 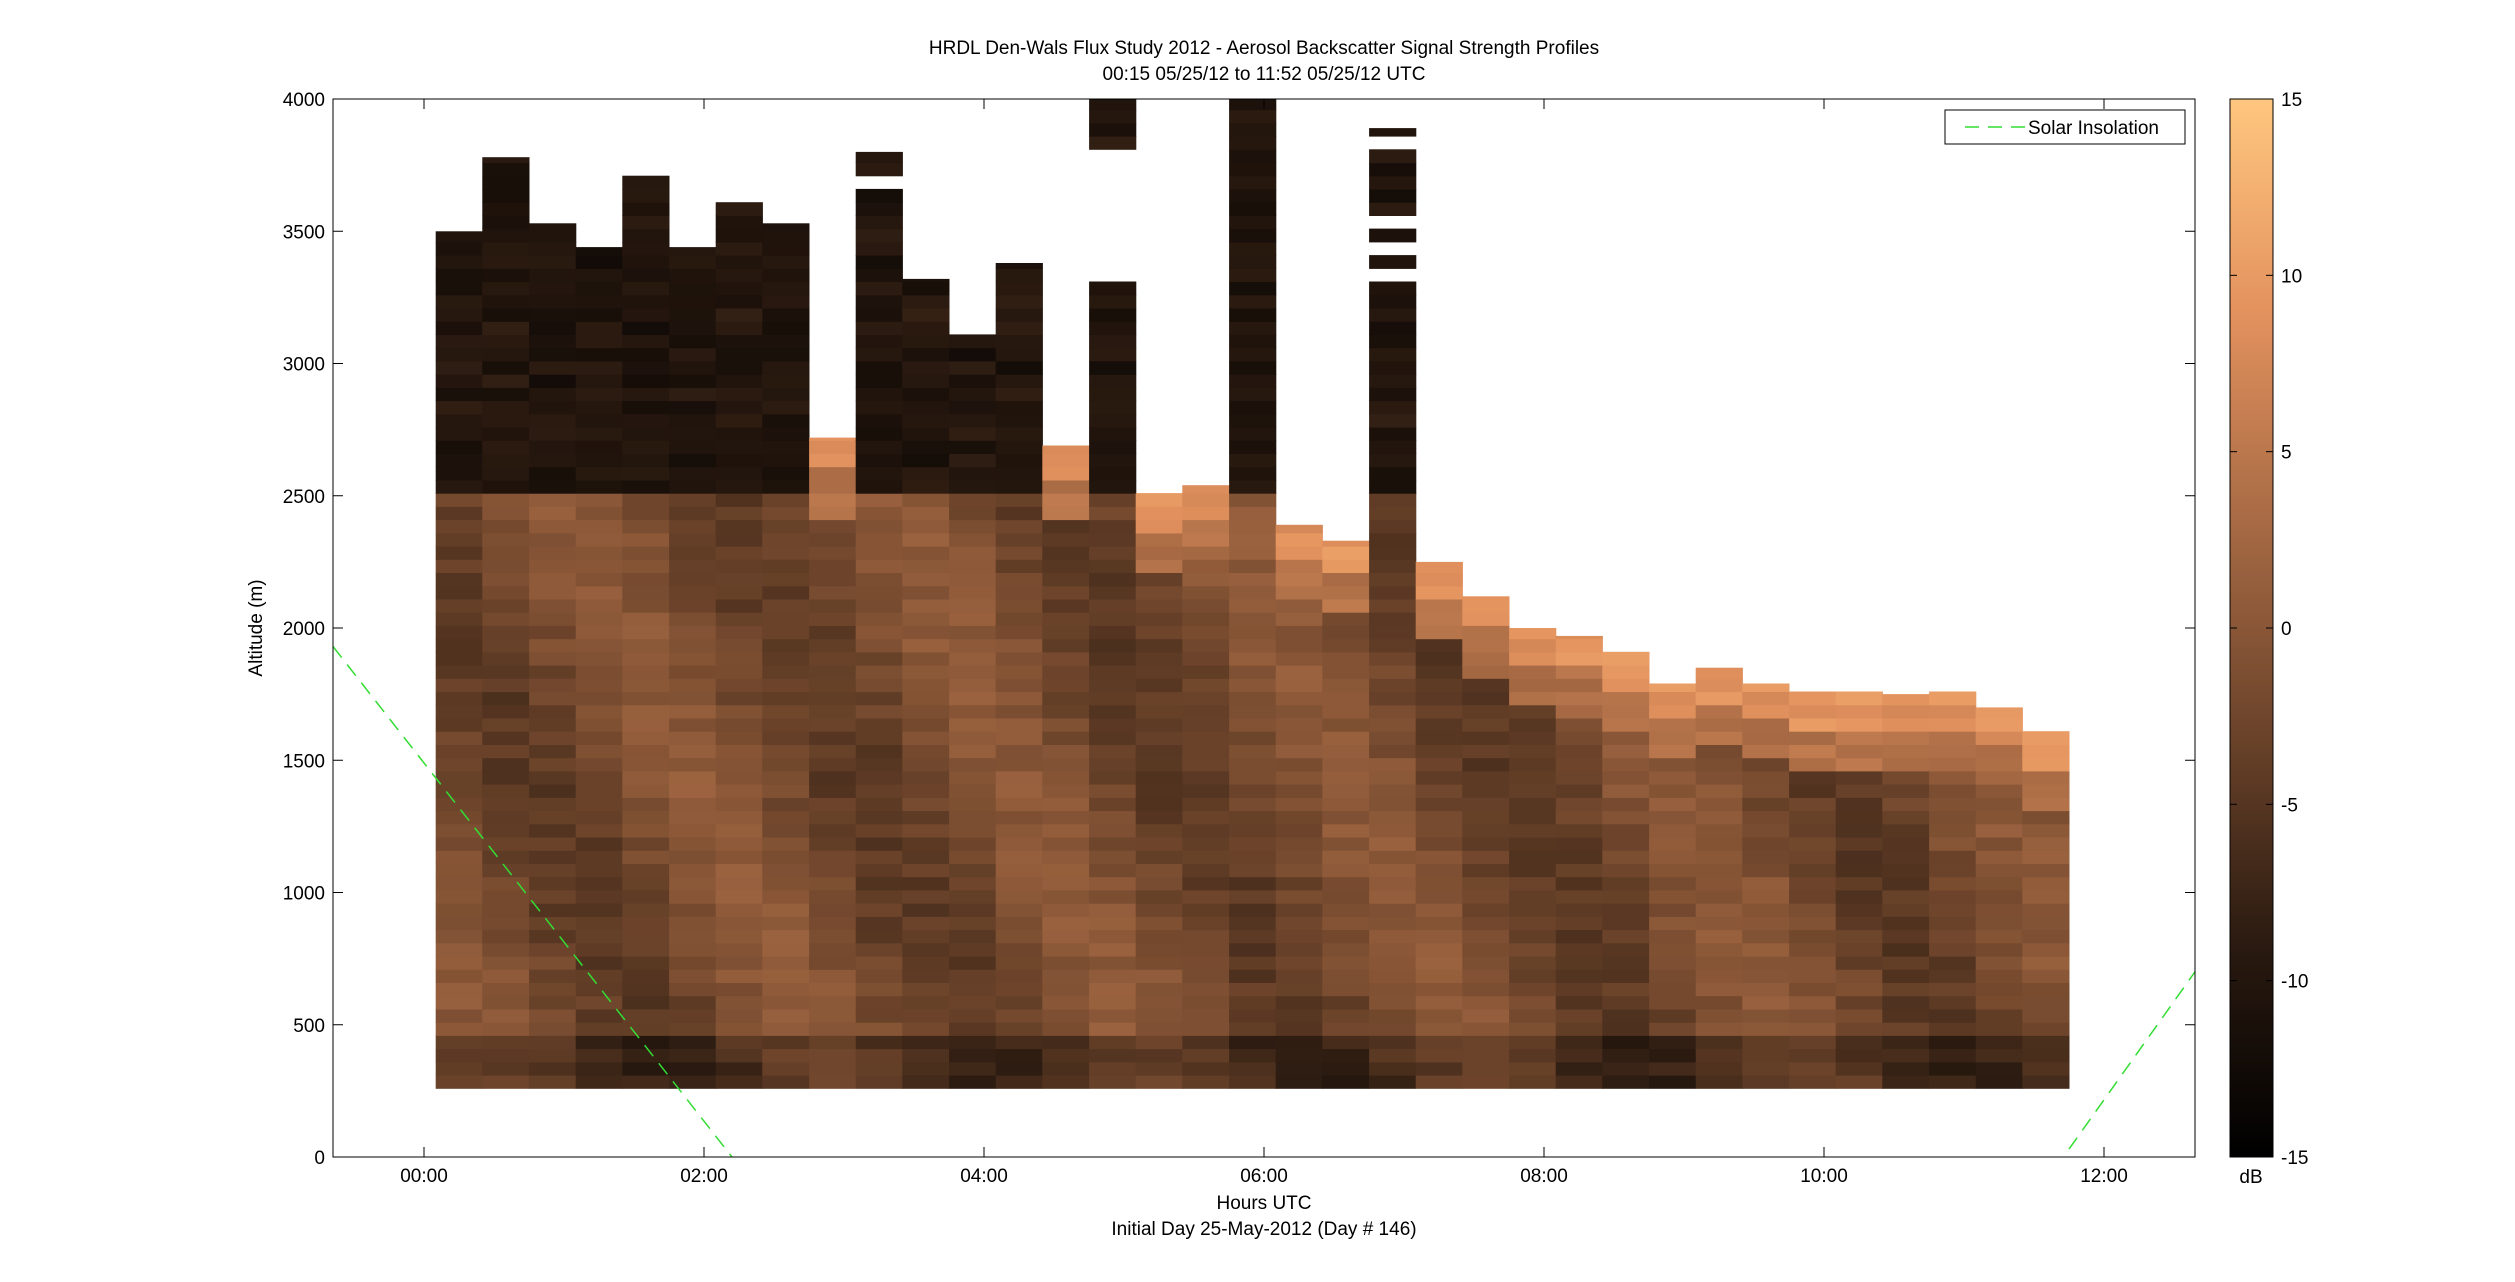 I want to click on x-tick-label: 02:00, so click(x=704, y=1176).